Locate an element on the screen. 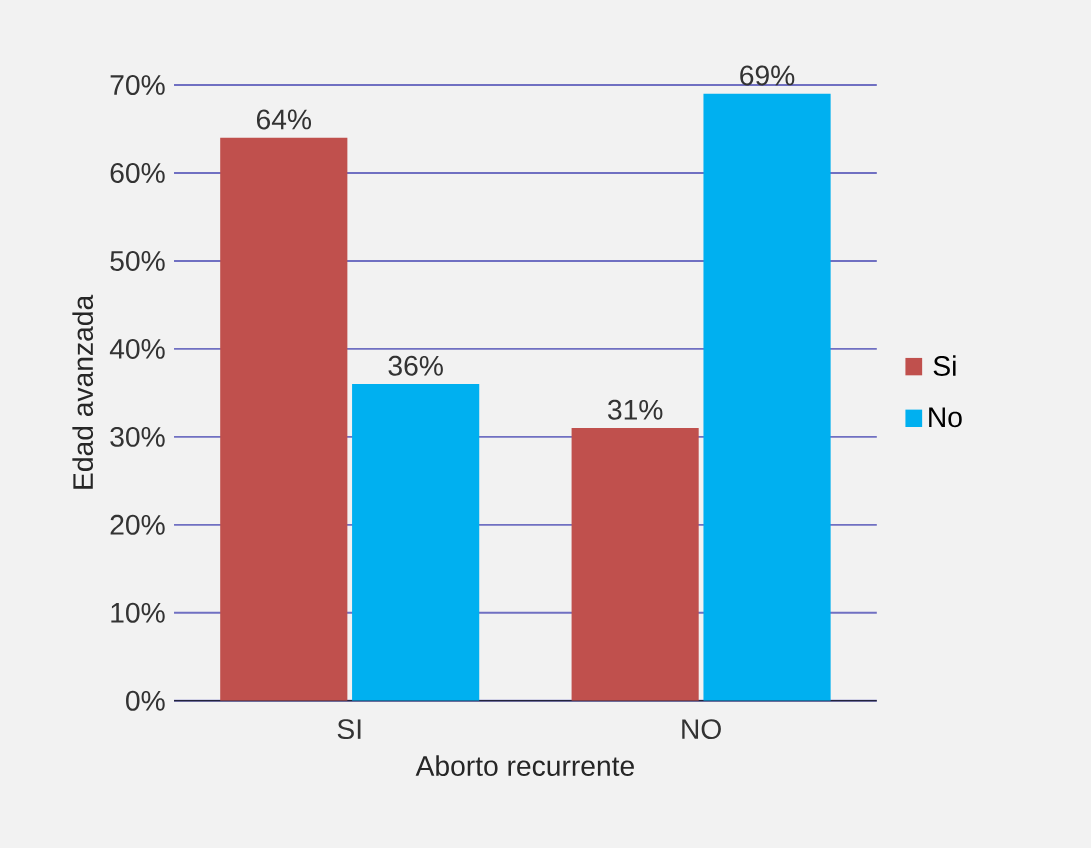  y-tick-label: 0% is located at coordinates (145, 700).